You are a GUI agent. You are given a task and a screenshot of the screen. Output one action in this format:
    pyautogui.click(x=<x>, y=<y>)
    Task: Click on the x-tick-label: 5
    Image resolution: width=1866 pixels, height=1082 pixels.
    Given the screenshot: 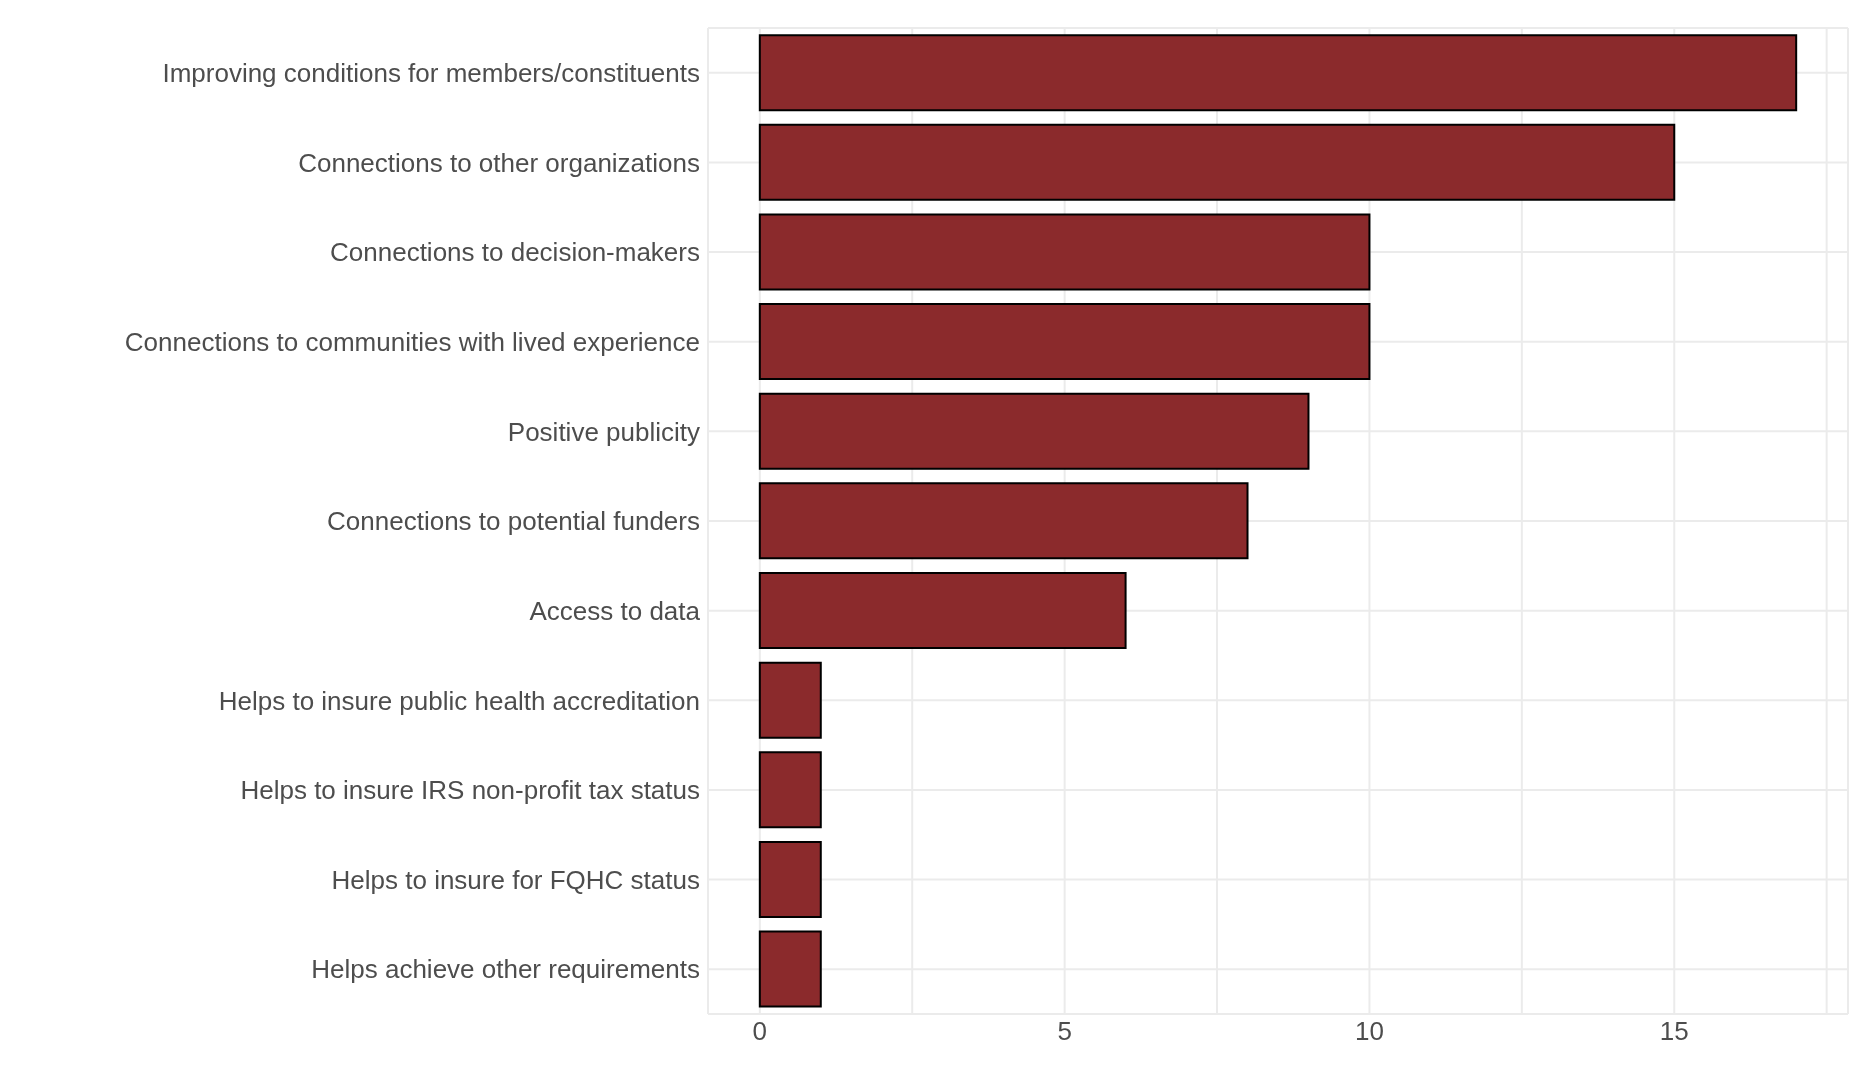 What is the action you would take?
    pyautogui.click(x=1064, y=1031)
    